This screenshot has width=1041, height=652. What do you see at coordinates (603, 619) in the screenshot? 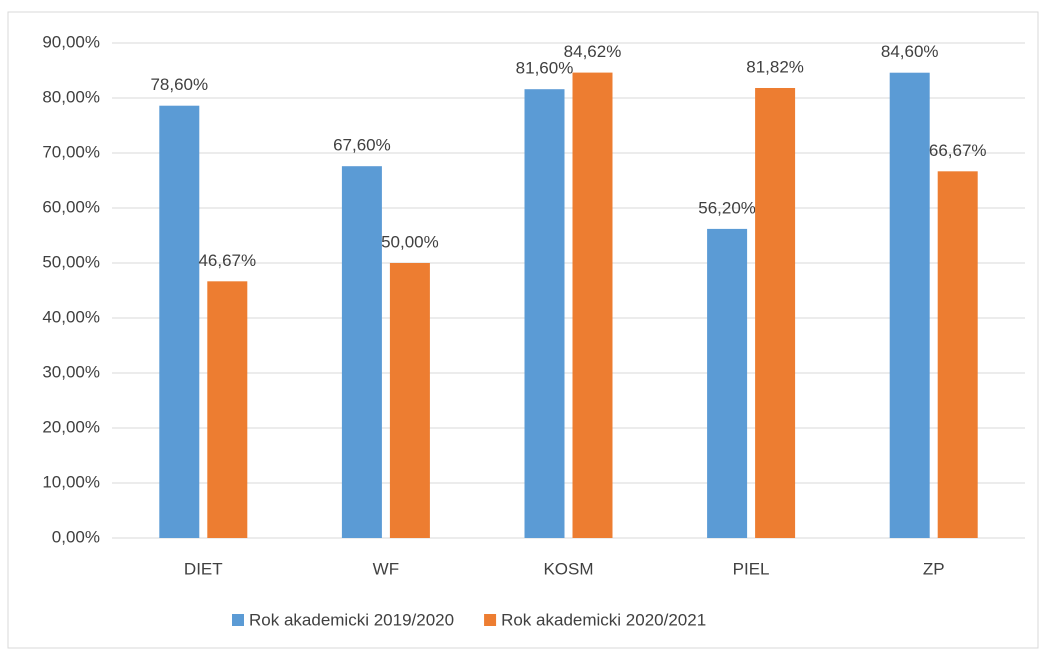
I see `legend-label: Rok akademicki 2020/2021` at bounding box center [603, 619].